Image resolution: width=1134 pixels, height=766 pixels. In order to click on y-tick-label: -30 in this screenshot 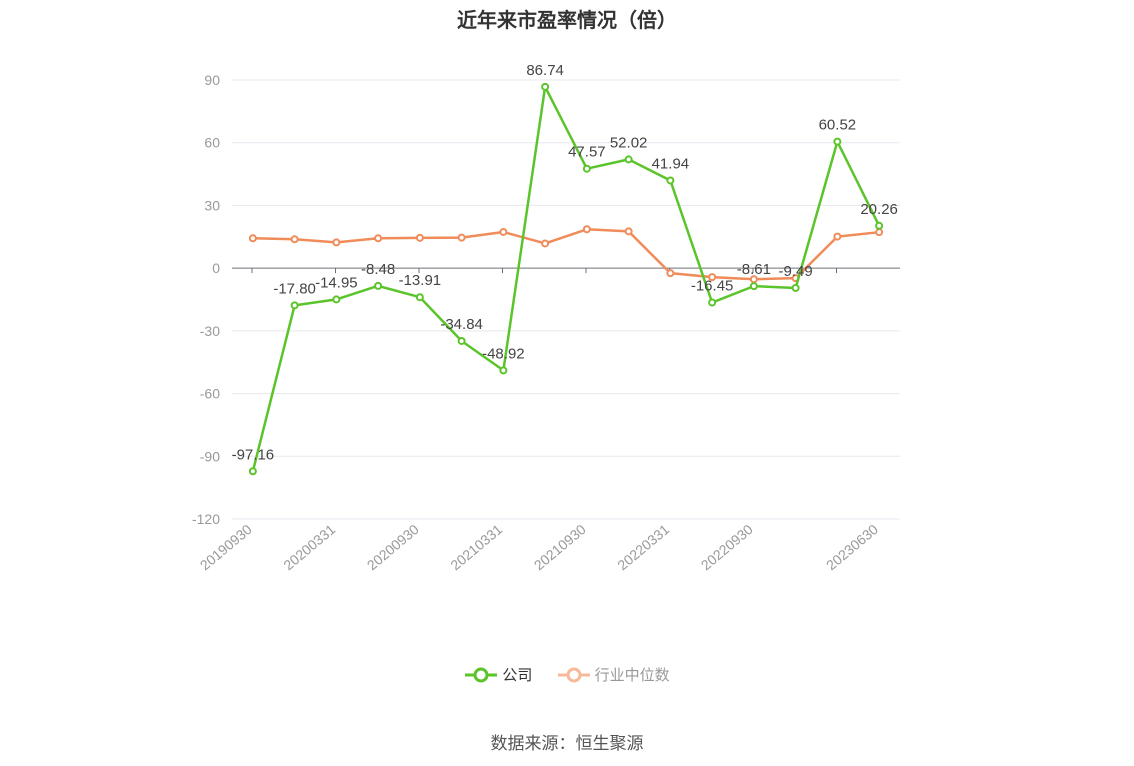, I will do `click(210, 331)`.